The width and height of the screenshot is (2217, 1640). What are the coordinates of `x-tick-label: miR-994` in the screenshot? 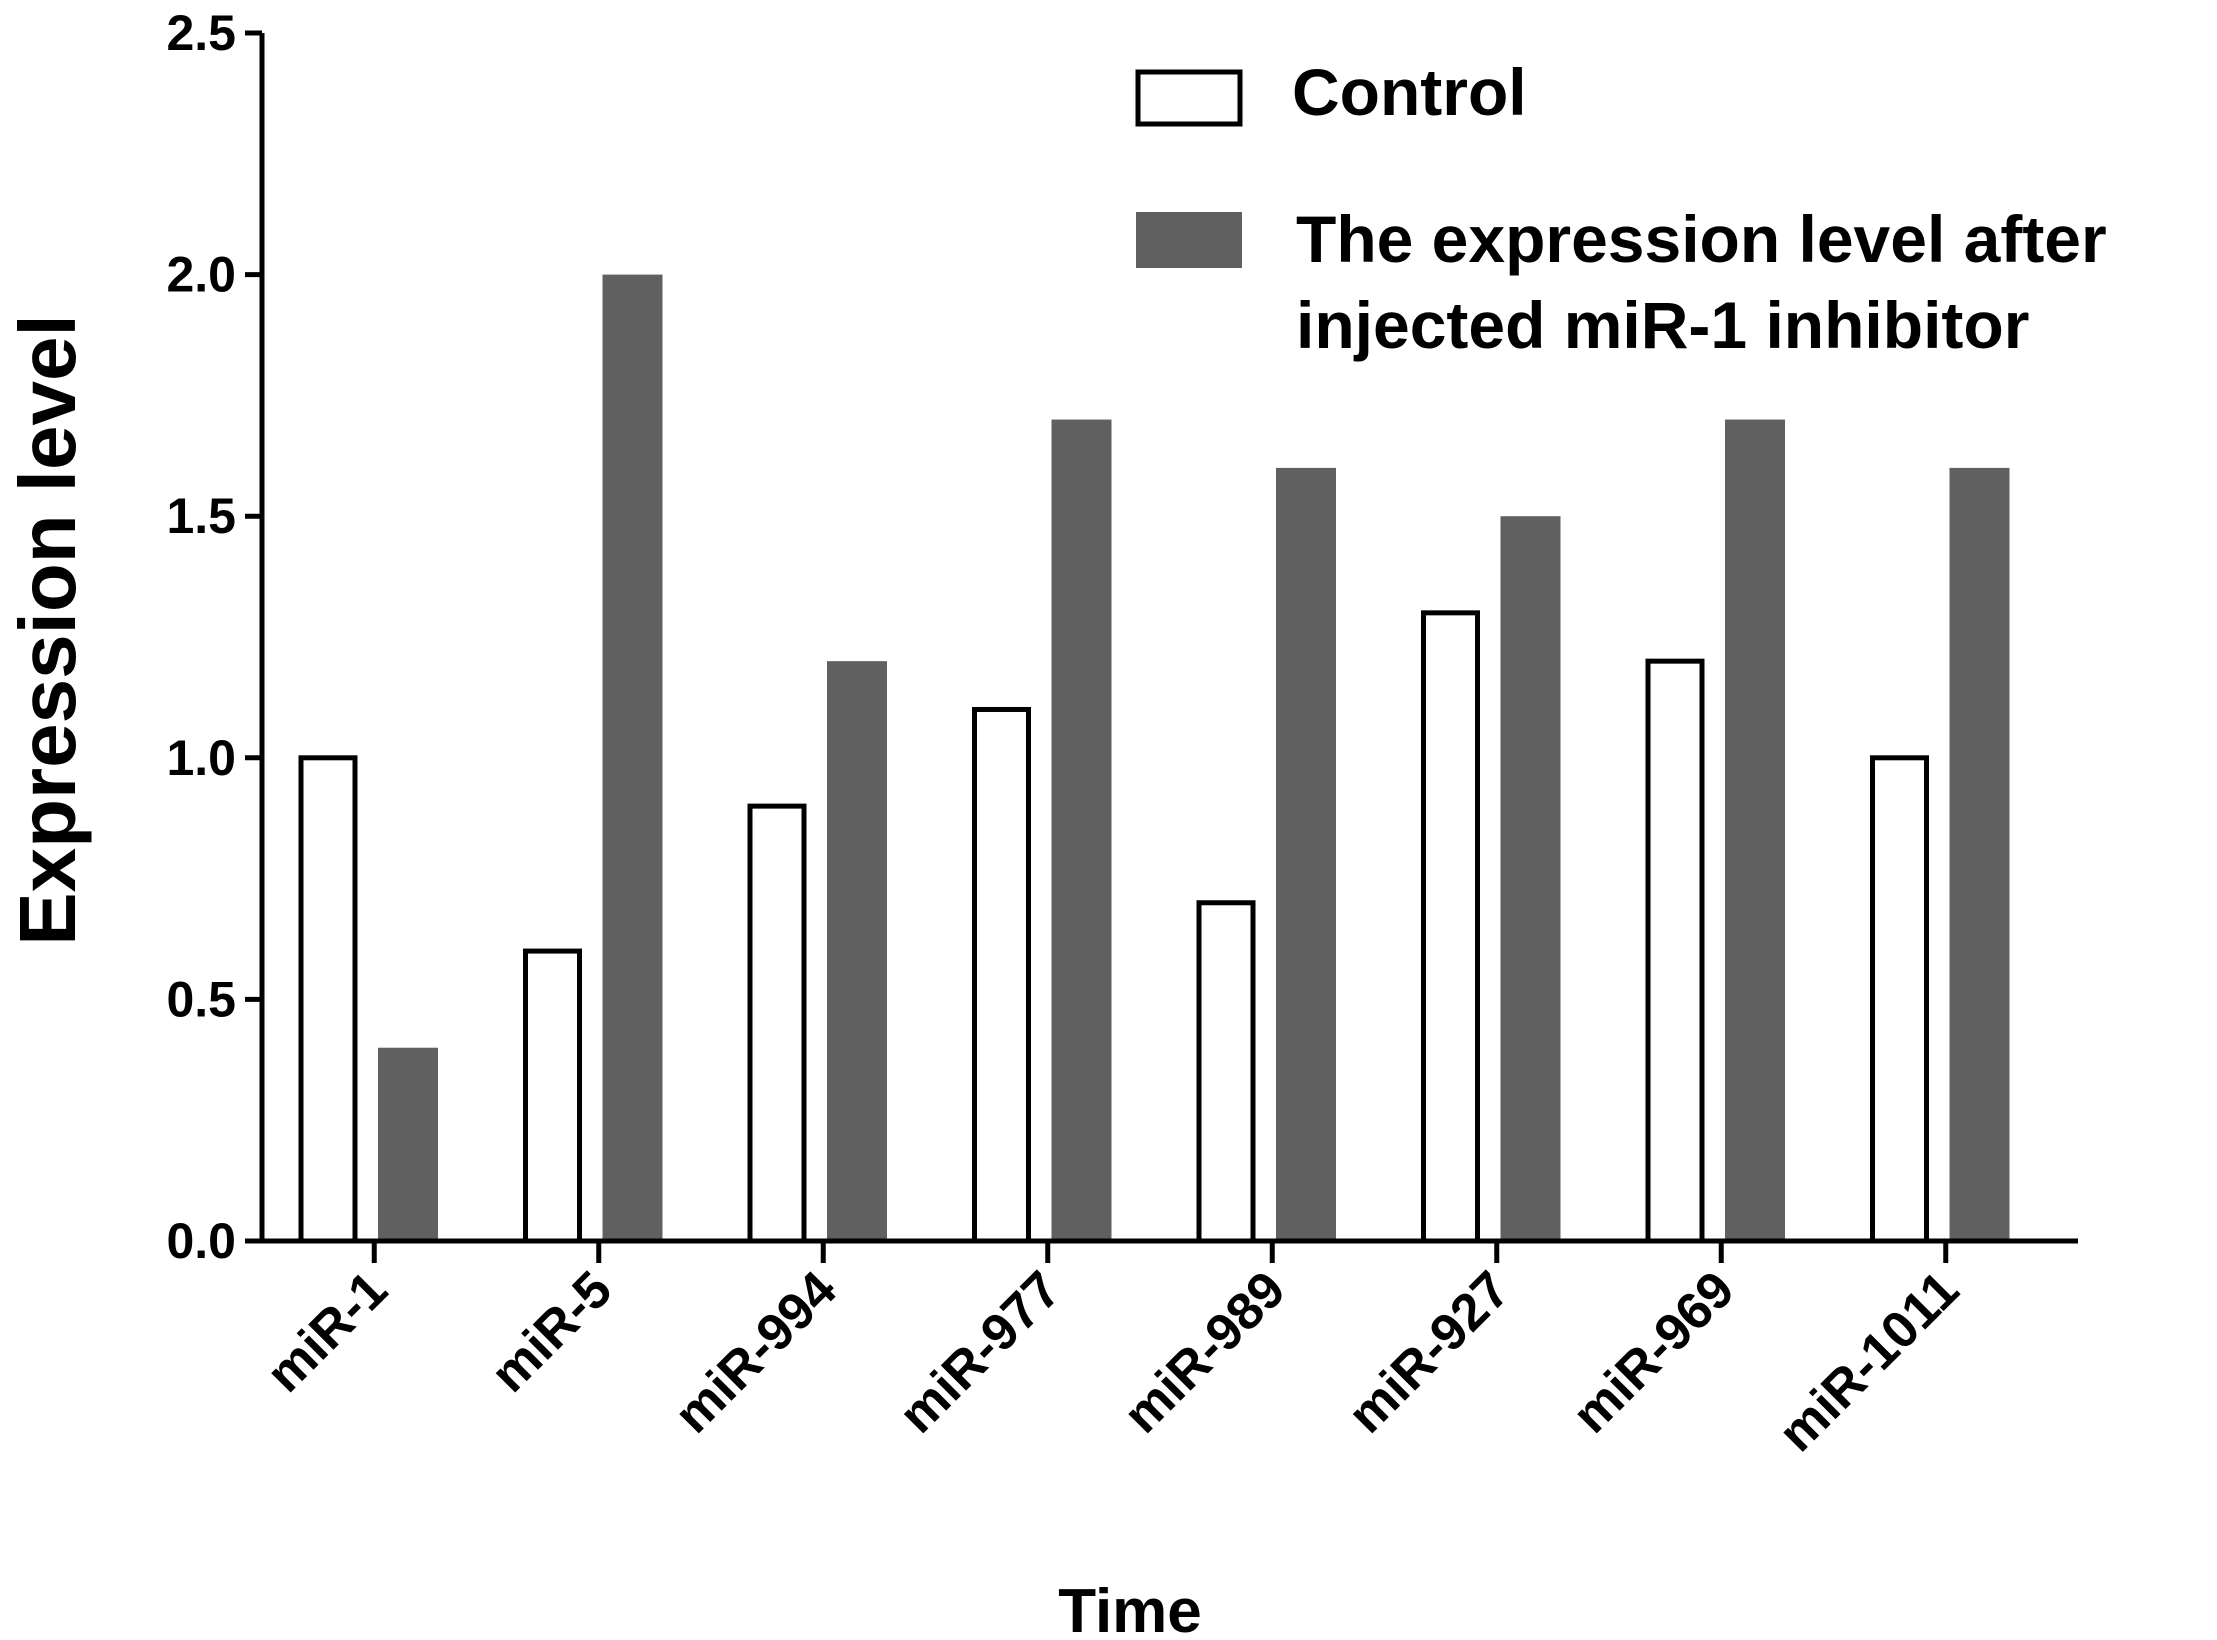 It's located at (756, 1352).